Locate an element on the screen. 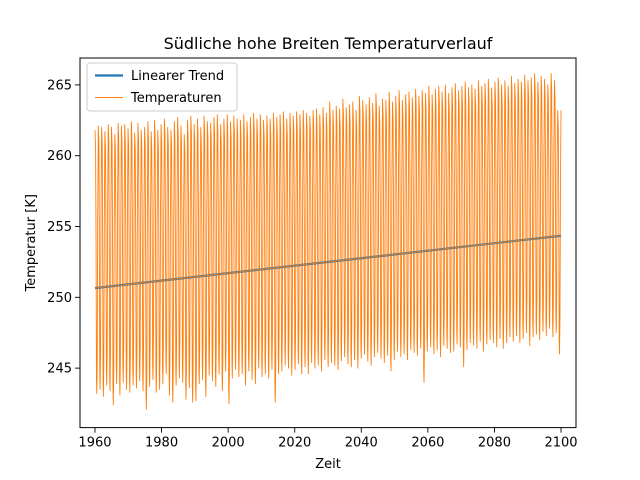  x-axis: 1960 1980 2000 2020 2040 2060 2080 2100 is located at coordinates (328, 439).